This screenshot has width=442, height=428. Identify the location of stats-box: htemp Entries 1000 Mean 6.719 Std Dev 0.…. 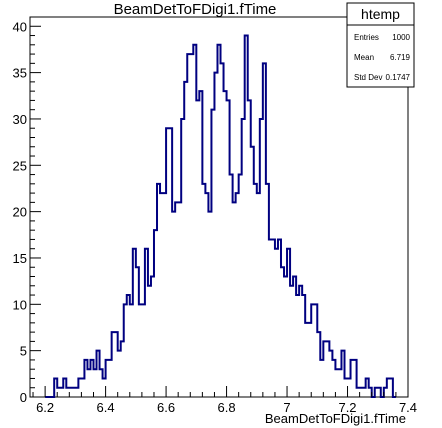
(380, 45).